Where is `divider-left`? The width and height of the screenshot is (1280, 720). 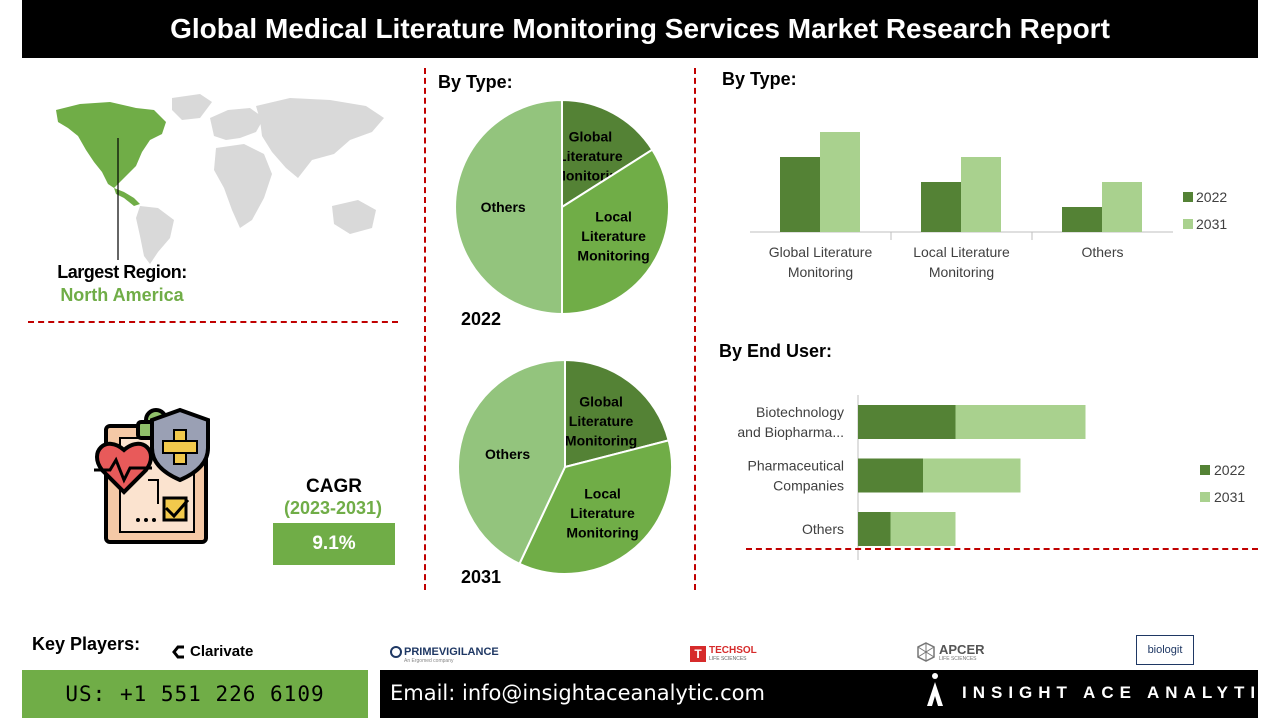
divider-left is located at coordinates (213, 322).